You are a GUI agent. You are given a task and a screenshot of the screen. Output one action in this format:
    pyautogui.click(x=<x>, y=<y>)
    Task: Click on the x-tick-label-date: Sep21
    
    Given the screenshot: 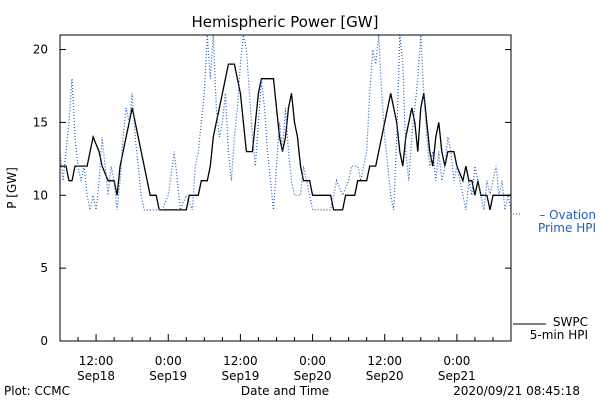 What is the action you would take?
    pyautogui.click(x=457, y=376)
    